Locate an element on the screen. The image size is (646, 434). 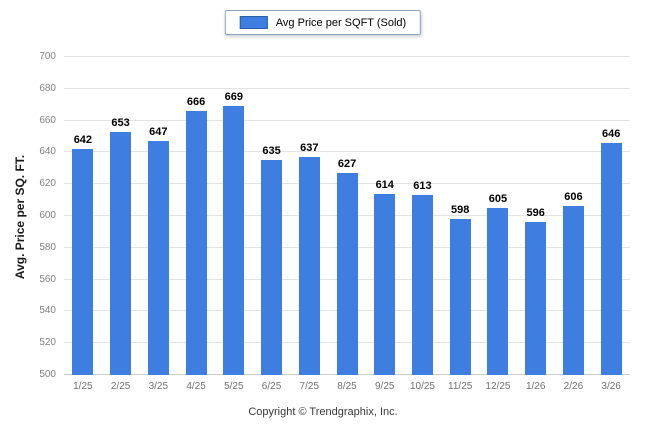
x-tick-label: 7/25 is located at coordinates (309, 386).